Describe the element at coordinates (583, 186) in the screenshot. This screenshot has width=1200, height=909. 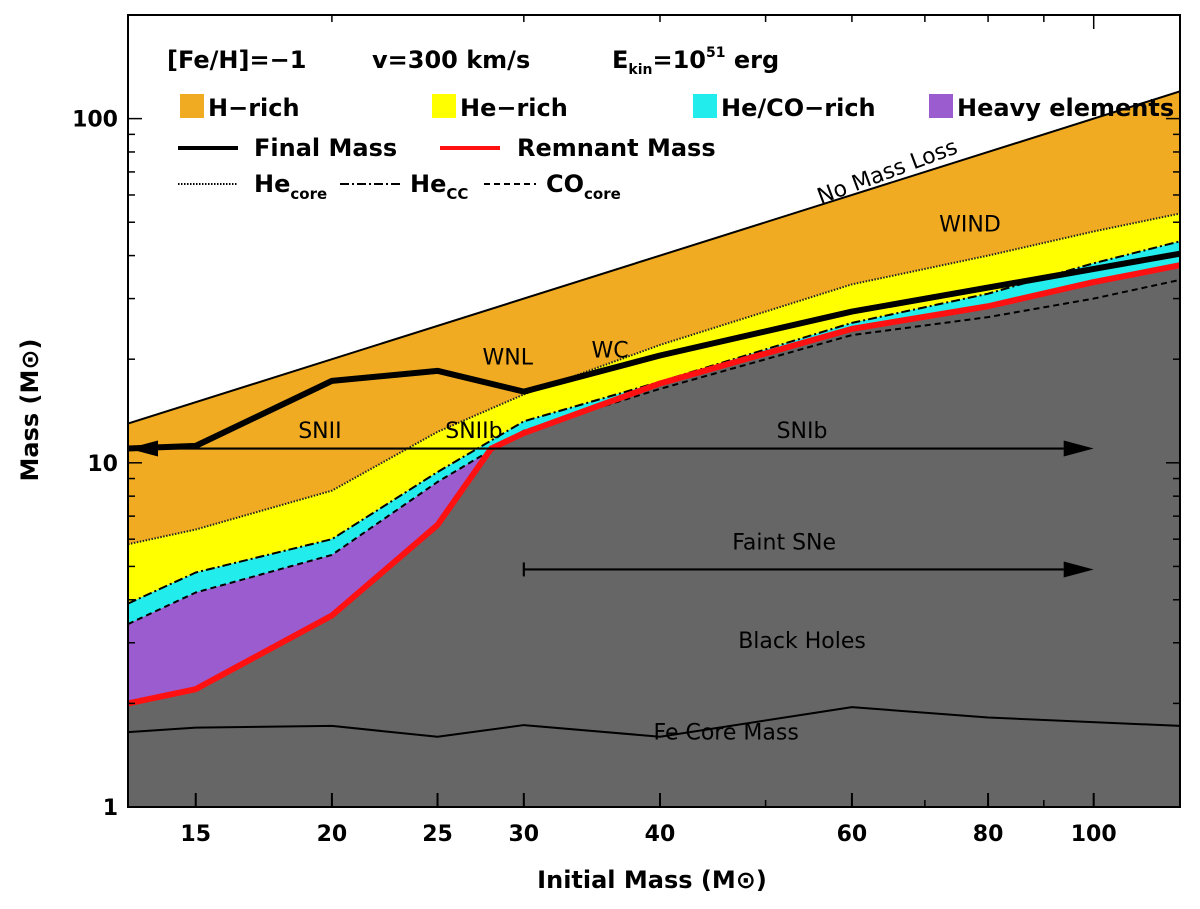
I see `legend-label: COcore` at that location.